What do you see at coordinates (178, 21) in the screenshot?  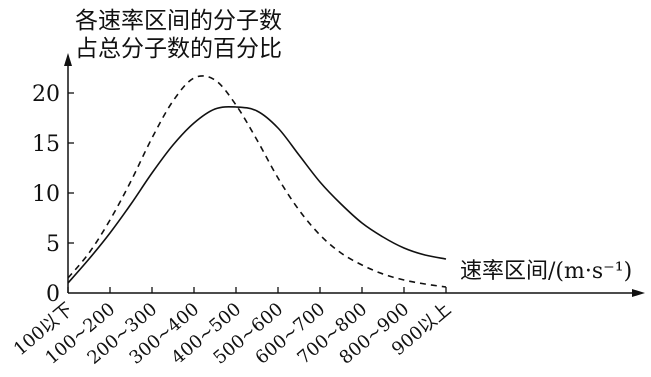 I see `y-axis-title-line: 各速率区间的分子数` at bounding box center [178, 21].